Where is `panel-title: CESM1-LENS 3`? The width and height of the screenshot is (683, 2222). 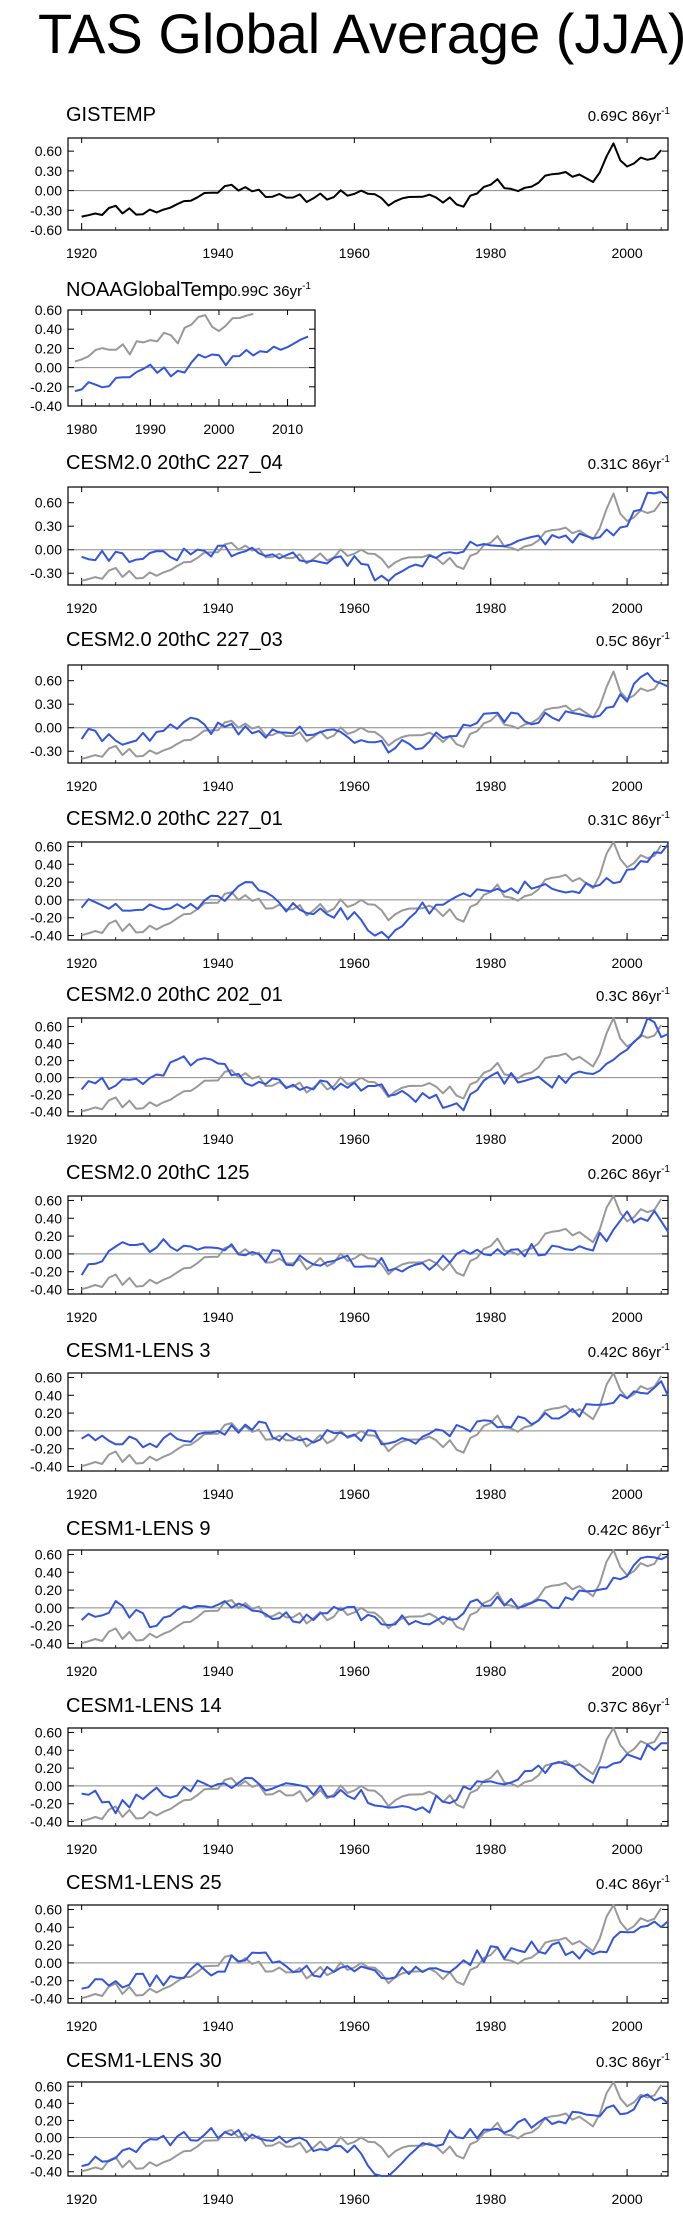 panel-title: CESM1-LENS 3 is located at coordinates (138, 1351).